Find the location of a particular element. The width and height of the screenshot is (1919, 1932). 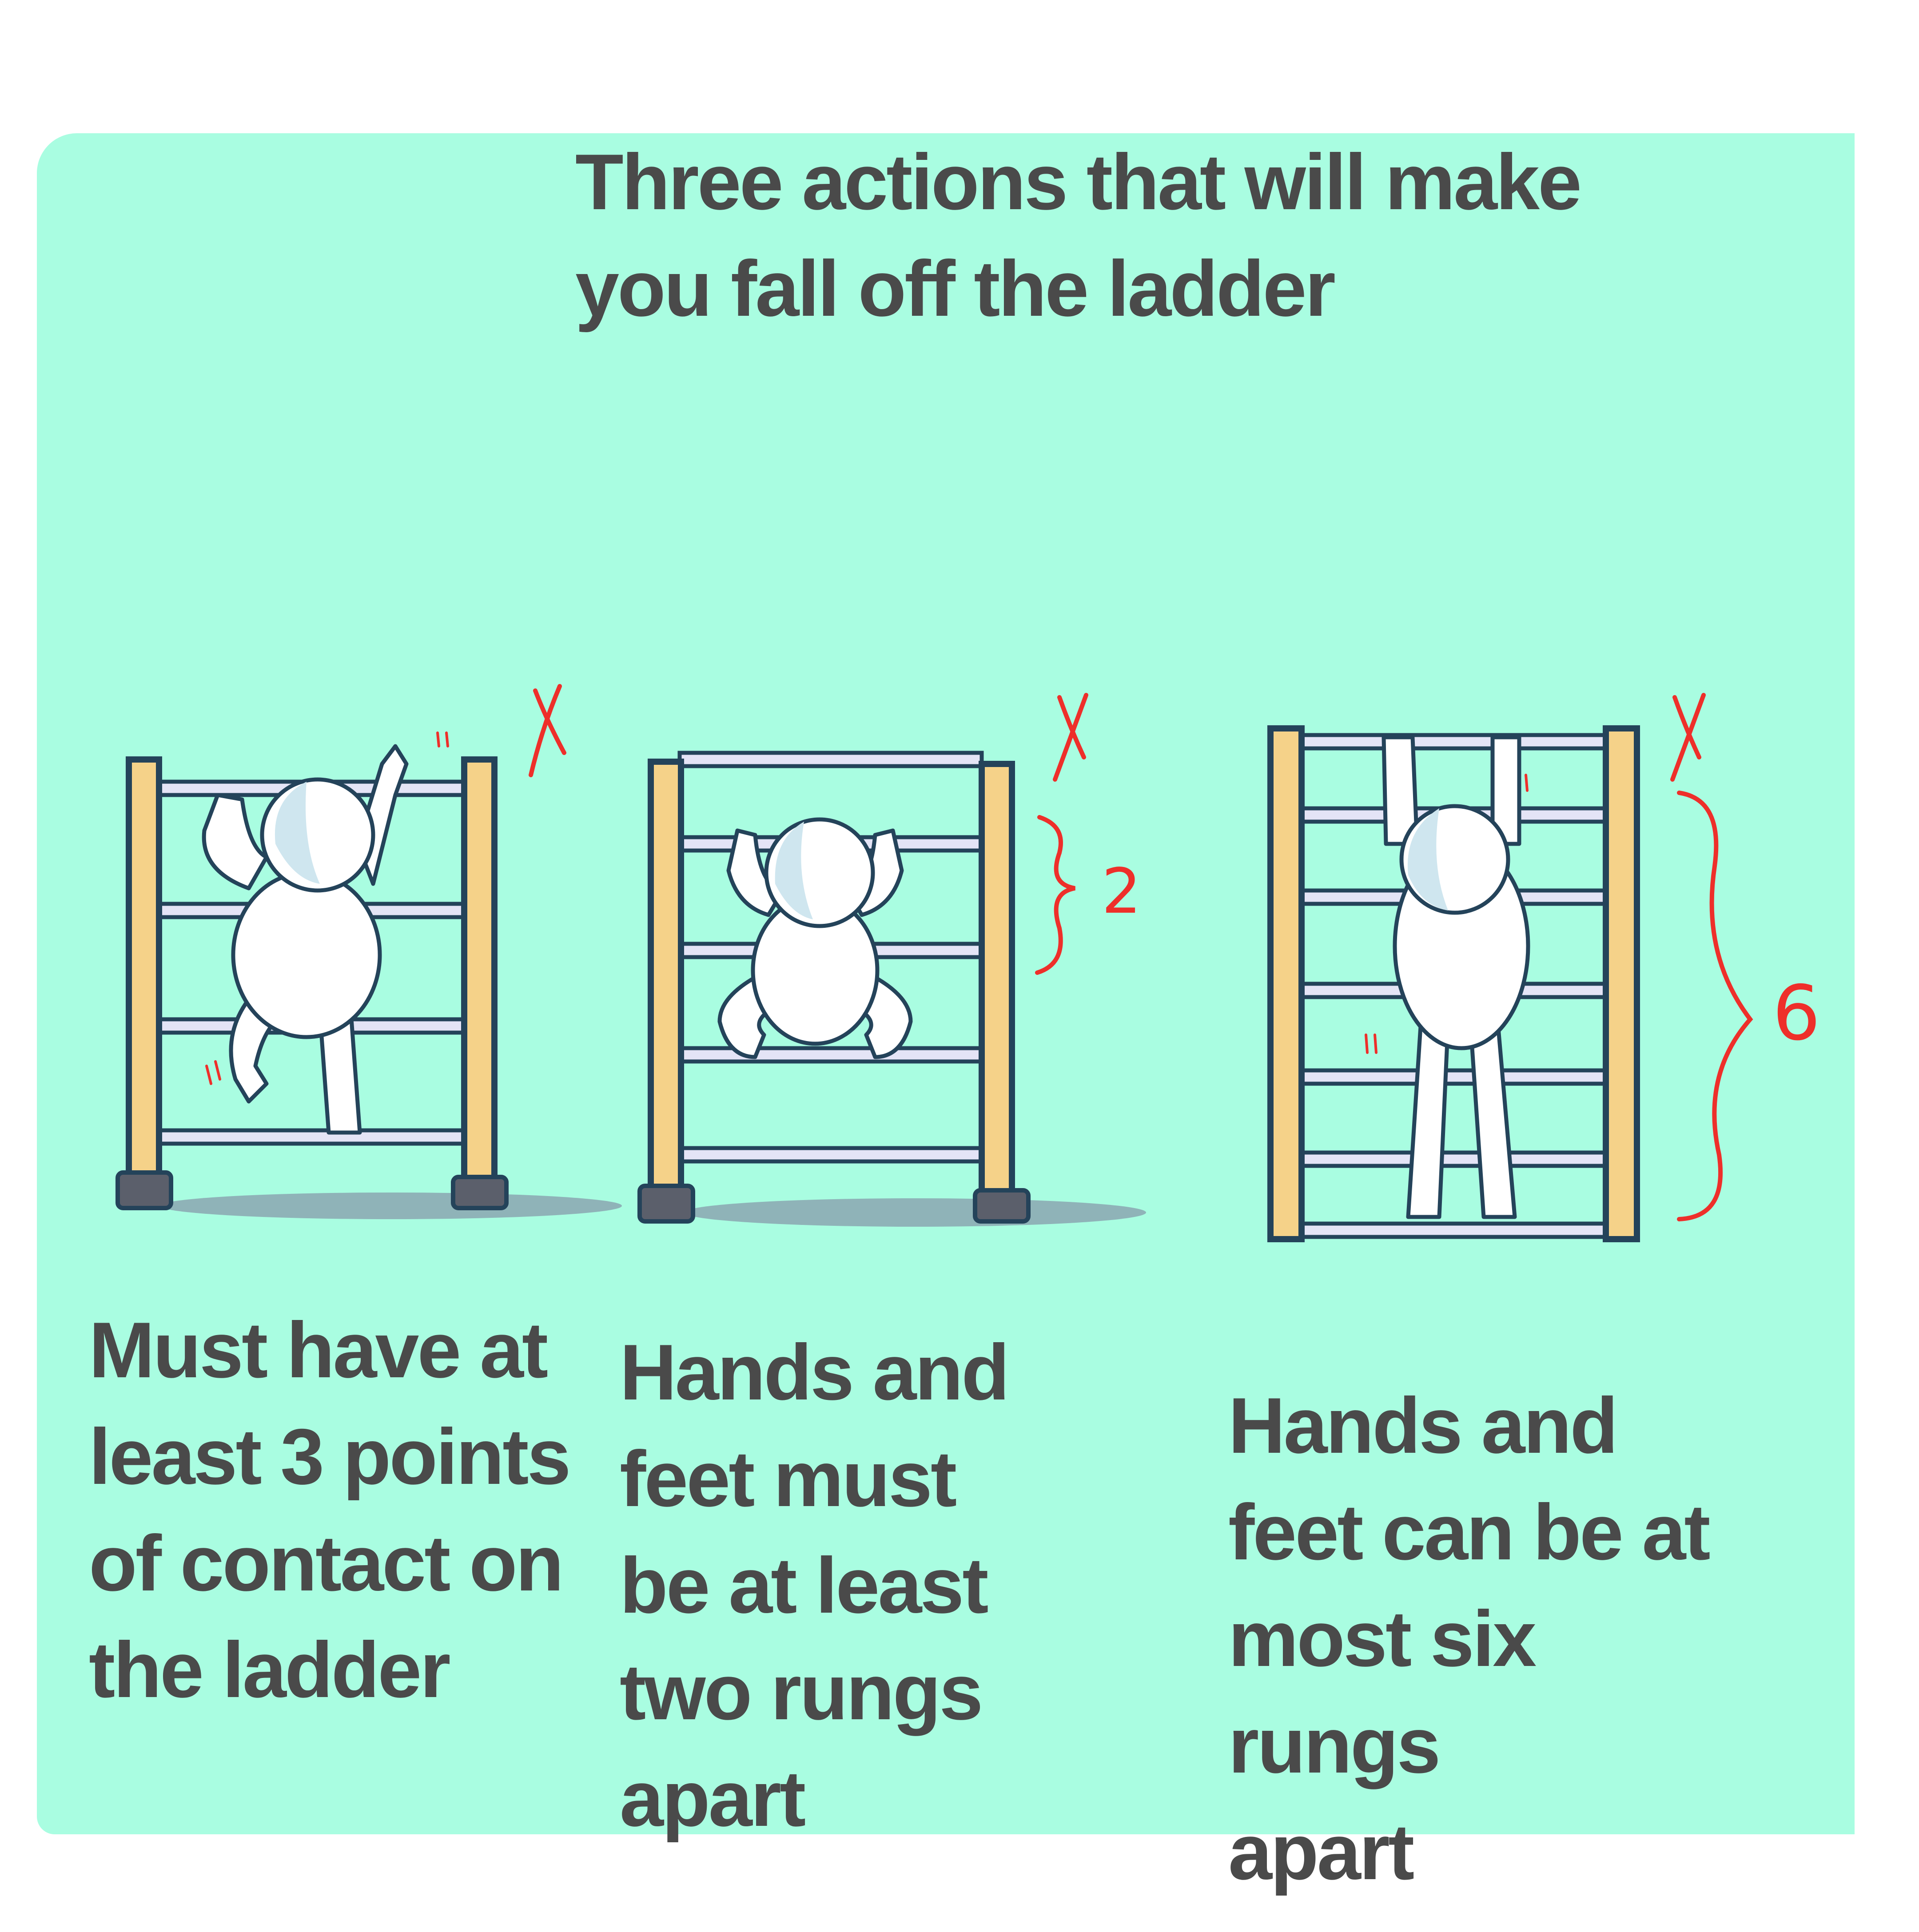

ladder-2-left-rail is located at coordinates (666, 979).